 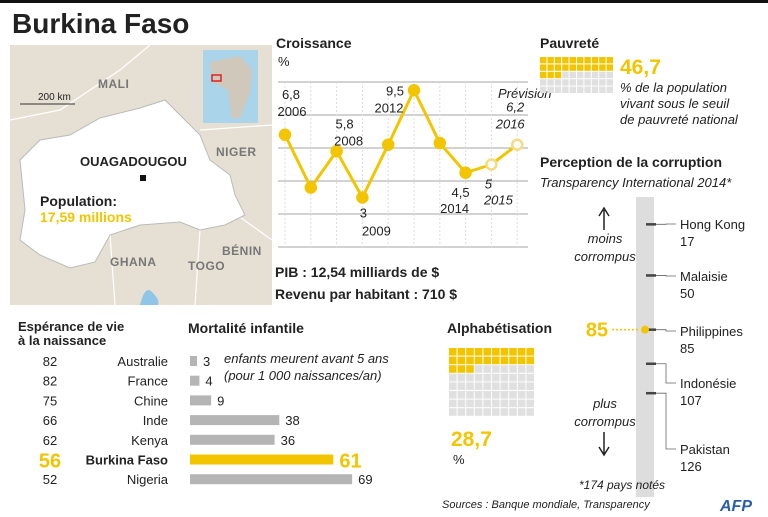 I want to click on chart-title: à la naissance, so click(x=62, y=340).